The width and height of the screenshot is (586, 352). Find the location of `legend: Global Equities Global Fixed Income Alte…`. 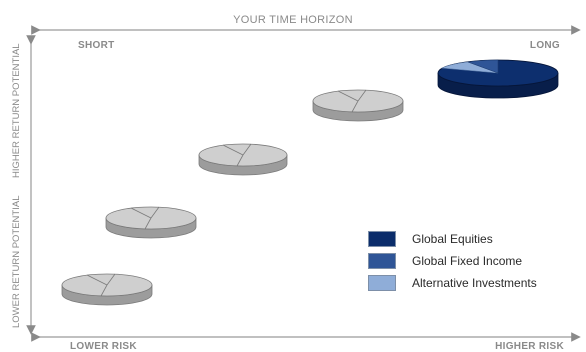

legend: Global Equities Global Fixed Income Alte… is located at coordinates (452, 261).